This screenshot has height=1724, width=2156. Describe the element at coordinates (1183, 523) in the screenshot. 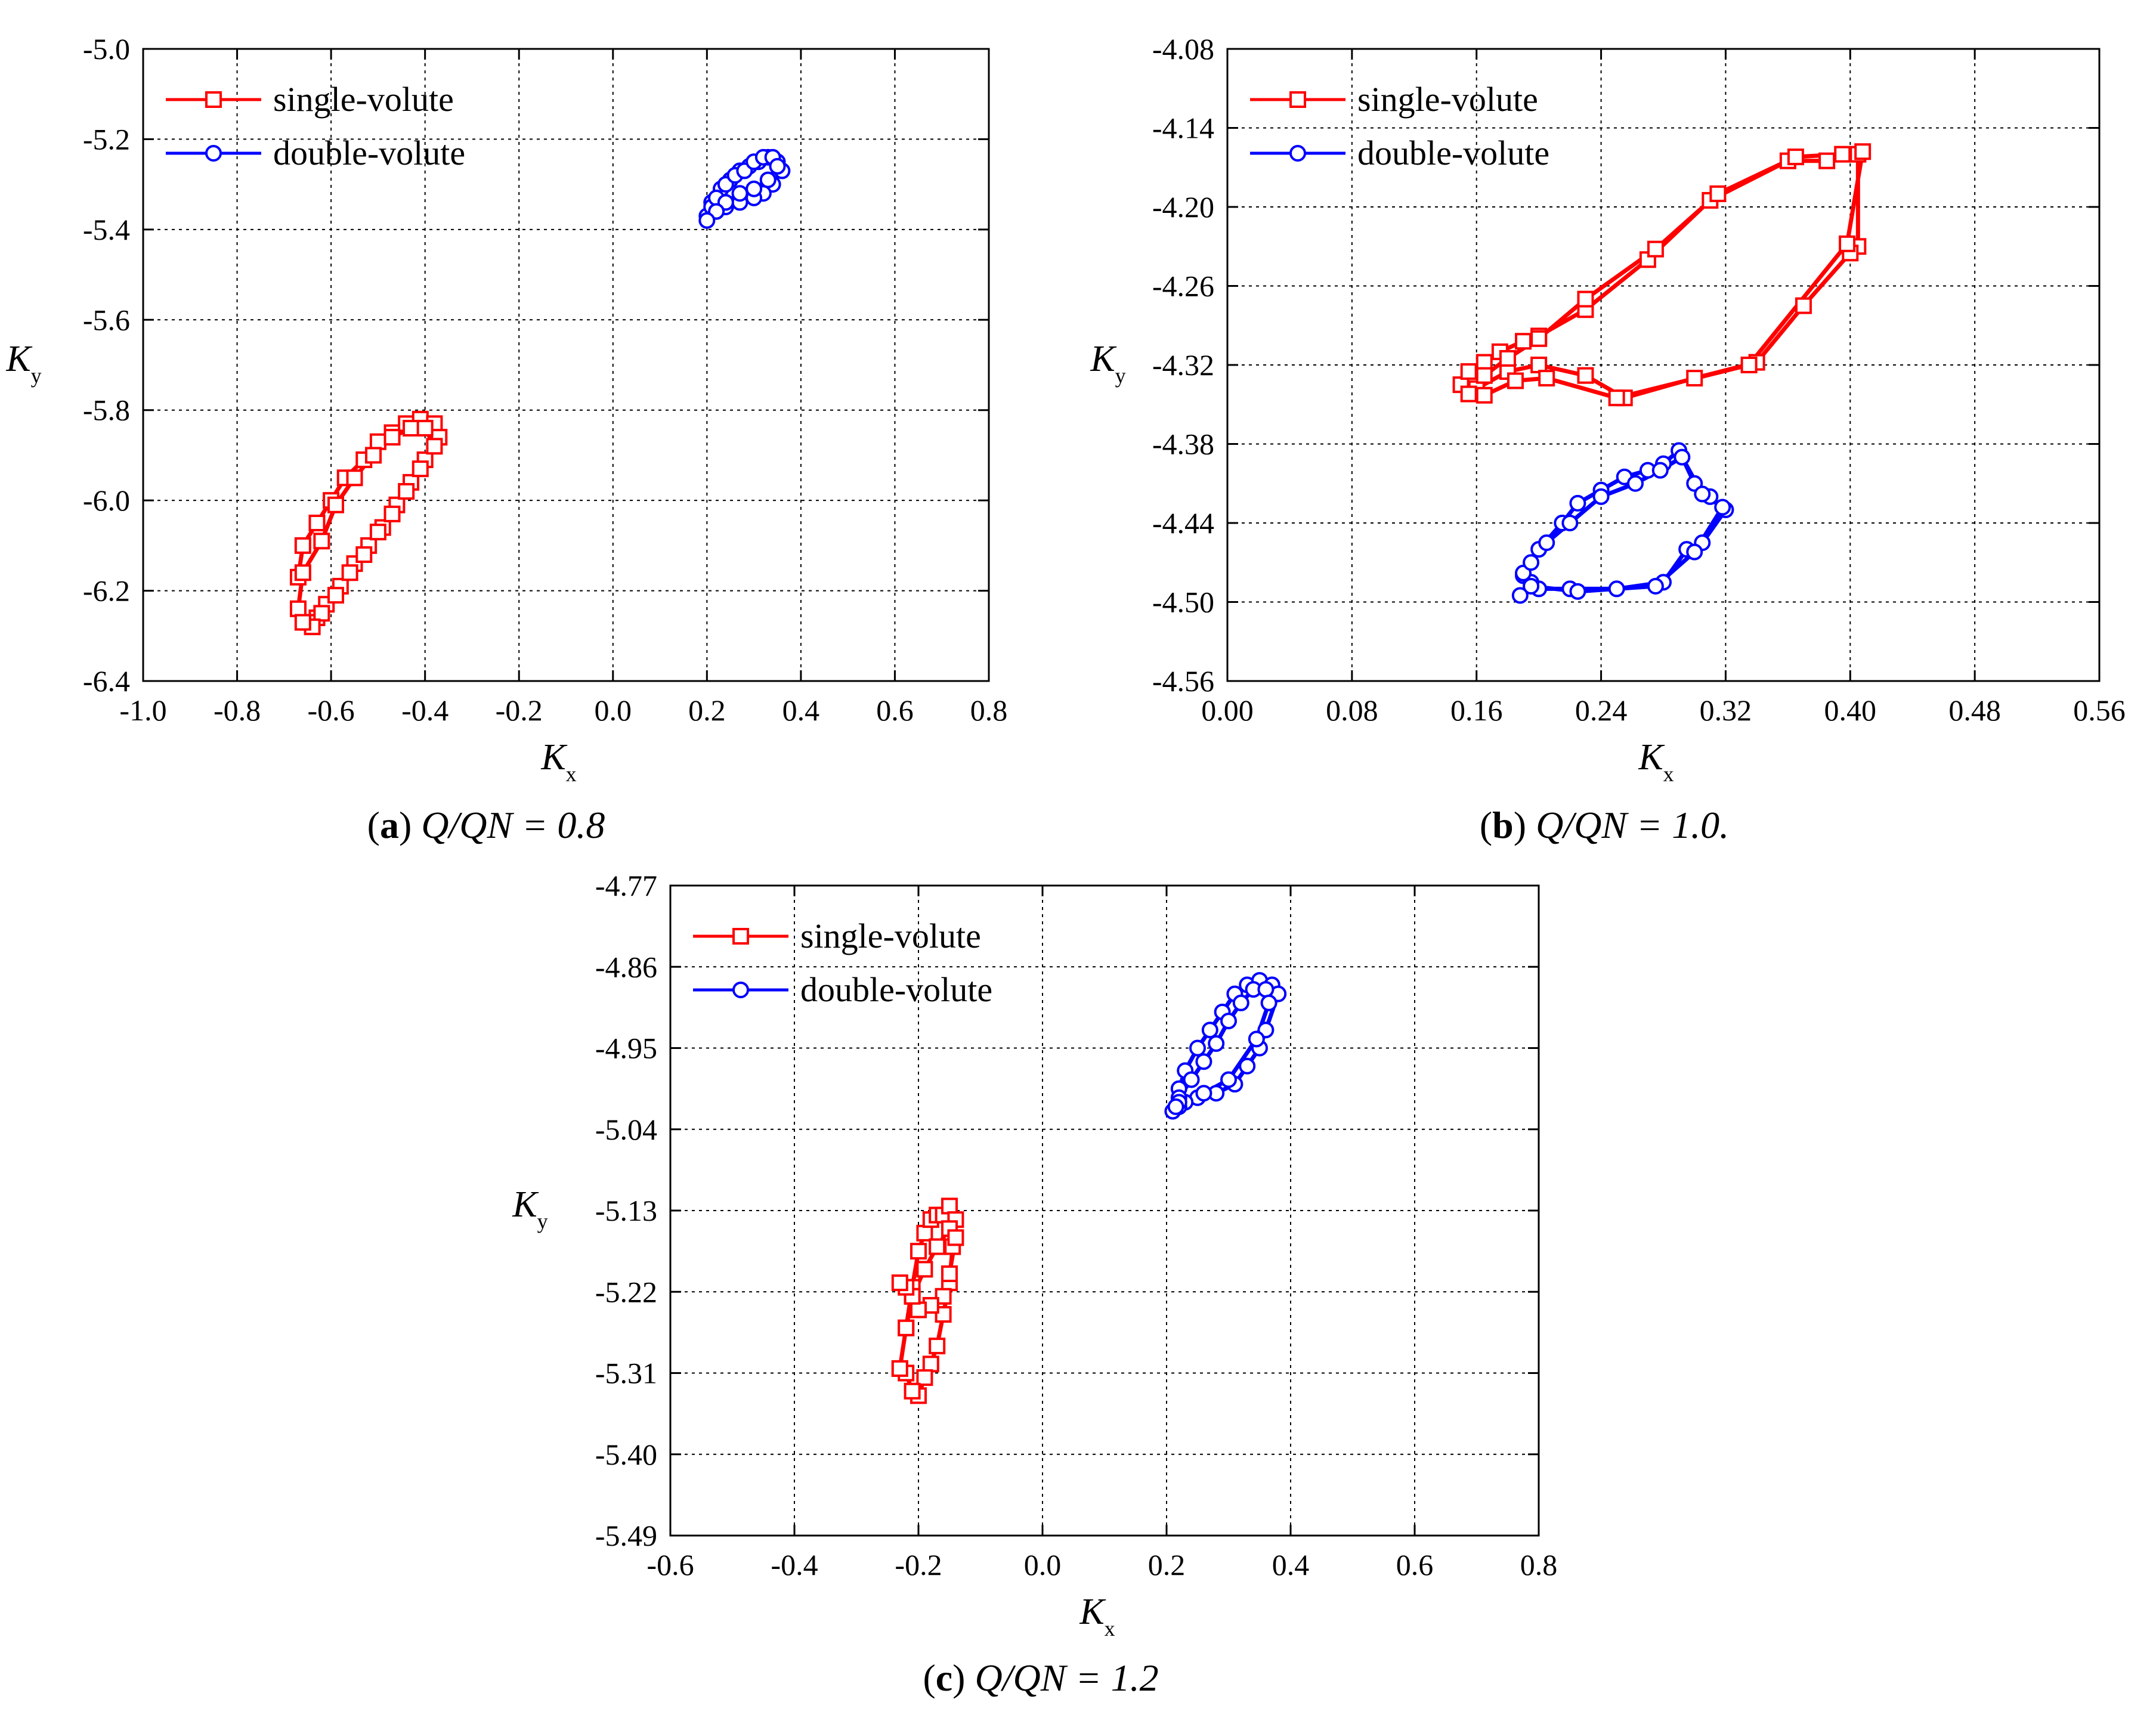

I see `y-tick-label: -4.44` at that location.